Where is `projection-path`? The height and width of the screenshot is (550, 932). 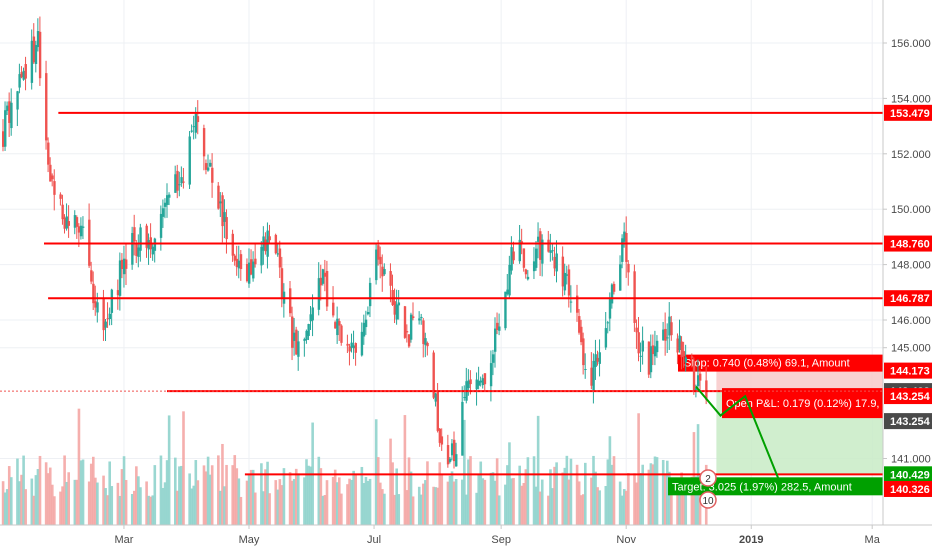
projection-path is located at coordinates (739, 436).